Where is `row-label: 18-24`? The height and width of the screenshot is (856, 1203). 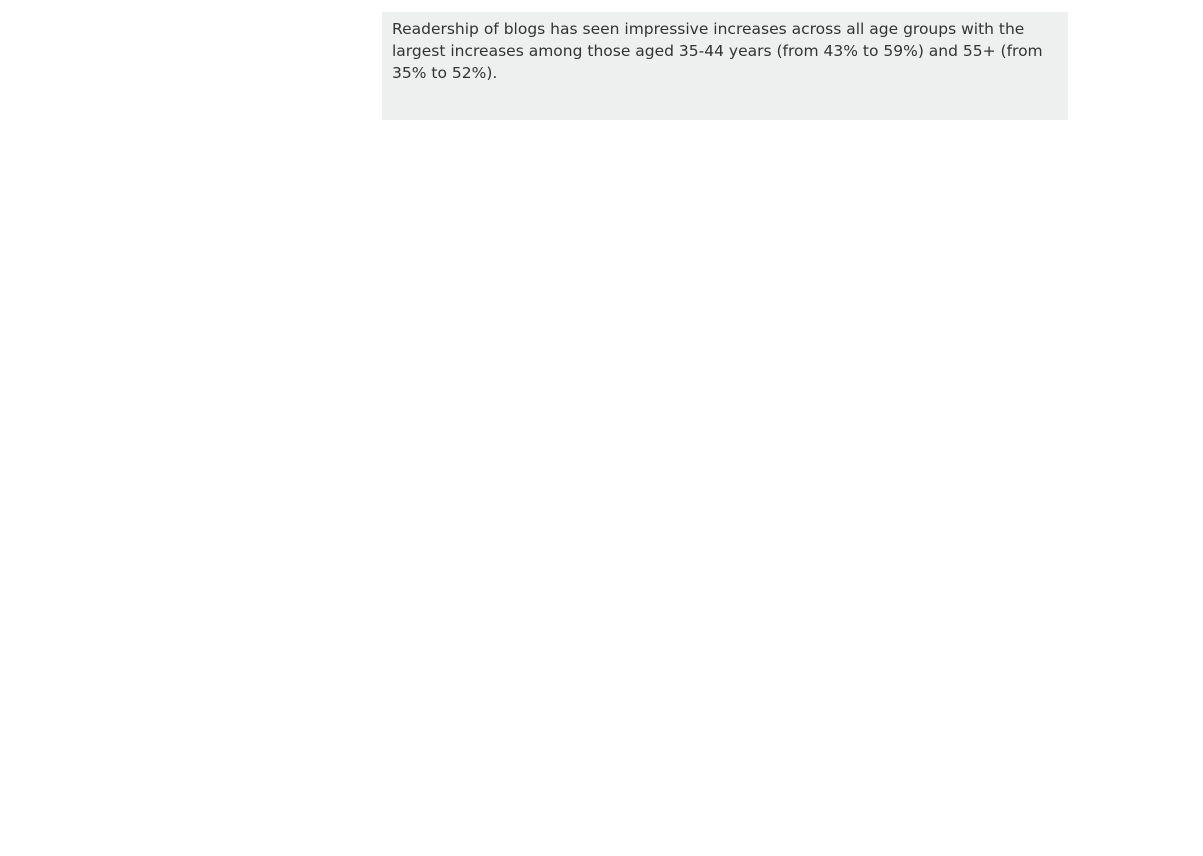 row-label: 18-24 is located at coordinates (76, 424).